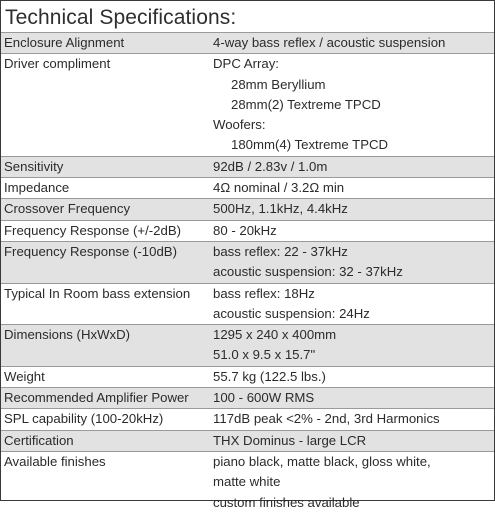  What do you see at coordinates (280, 209) in the screenshot?
I see `spec-value-line: 500Hz, 1.1kHz, 4.4kHz` at bounding box center [280, 209].